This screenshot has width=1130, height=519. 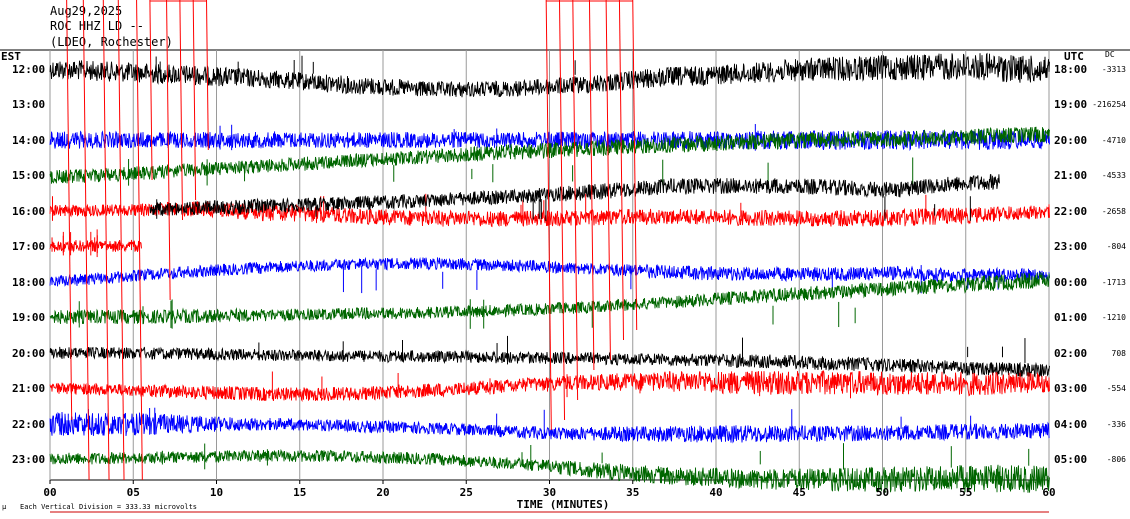 I want to click on dc-offset-label: -336, so click(x=1116, y=424).